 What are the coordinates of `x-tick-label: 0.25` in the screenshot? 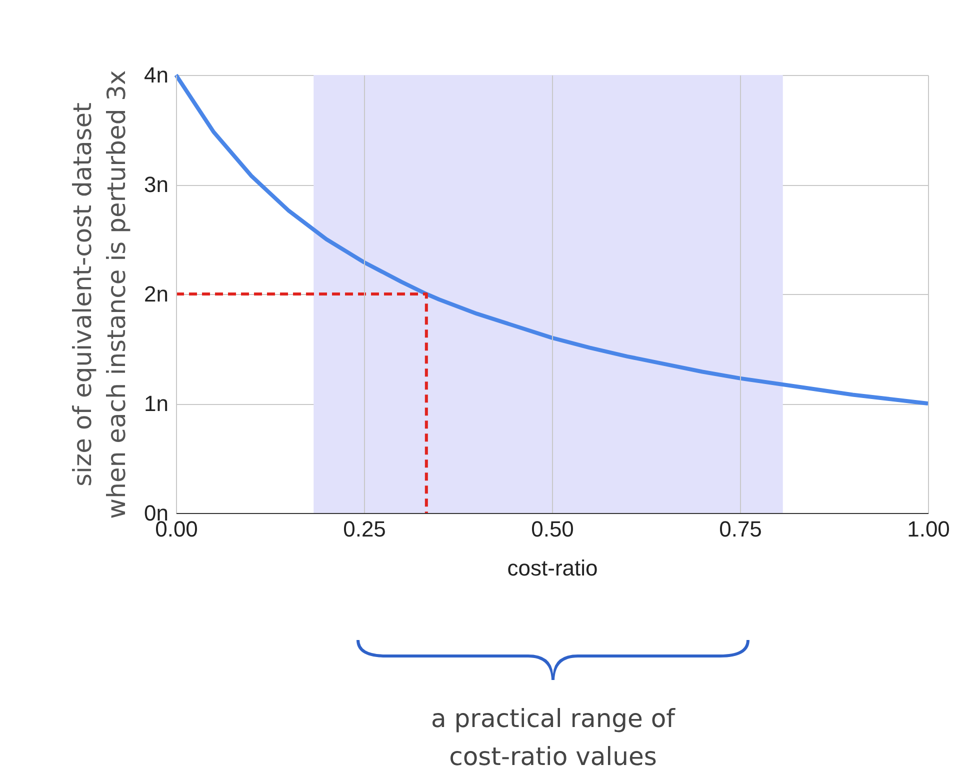 It's located at (364, 529).